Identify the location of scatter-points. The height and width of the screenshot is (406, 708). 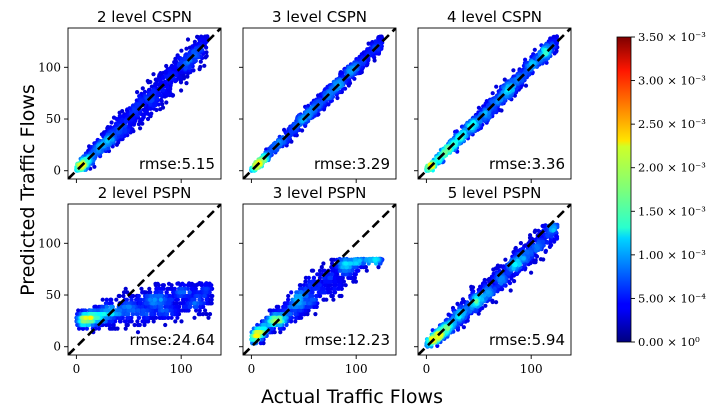
(144, 279).